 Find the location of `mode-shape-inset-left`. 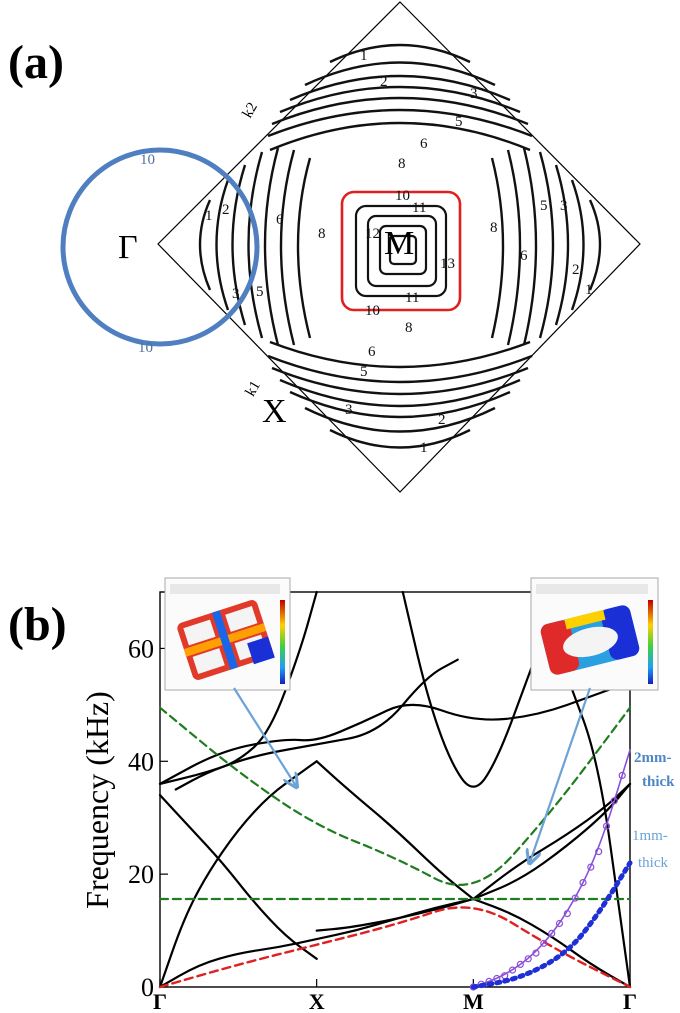

mode-shape-inset-left is located at coordinates (227, 634).